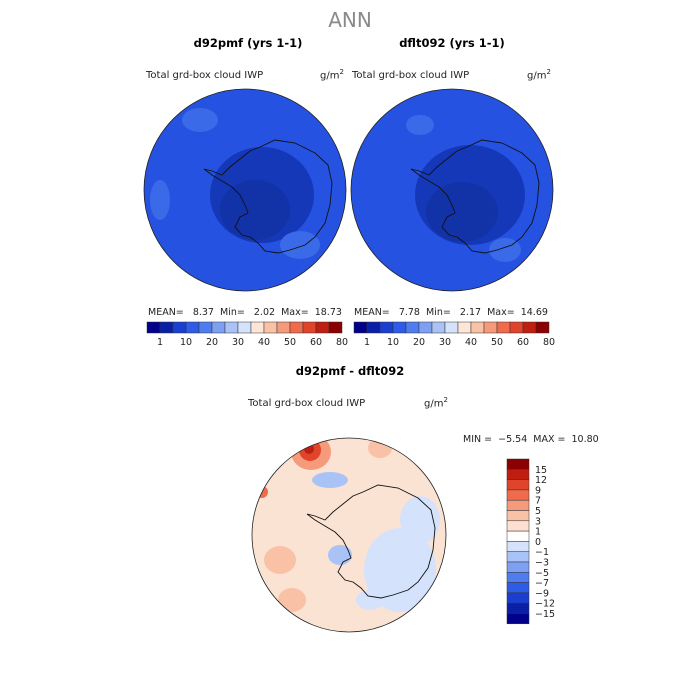  What do you see at coordinates (316, 342) in the screenshot?
I see `colorbar-panel1-tick-label: 60` at bounding box center [316, 342].